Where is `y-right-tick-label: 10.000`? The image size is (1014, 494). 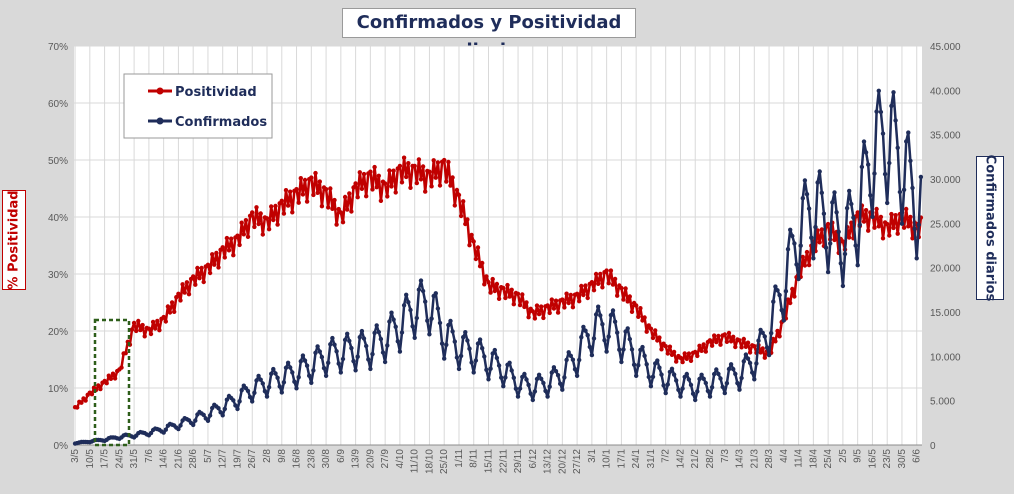 y-right-tick-label: 10.000 is located at coordinates (945, 357).